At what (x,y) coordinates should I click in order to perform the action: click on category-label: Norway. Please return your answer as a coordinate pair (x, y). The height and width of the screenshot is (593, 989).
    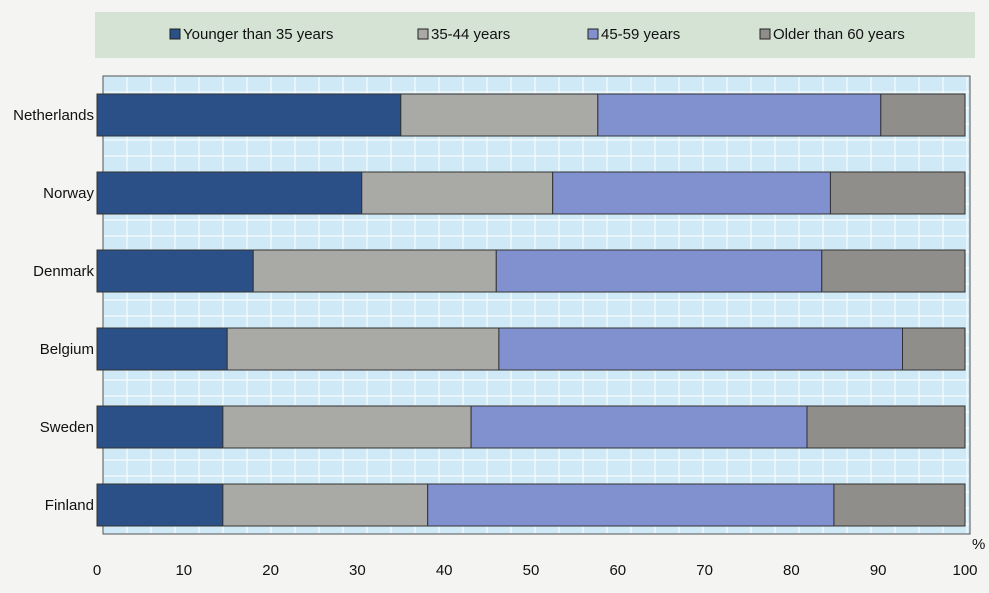
    Looking at the image, I should click on (68, 193).